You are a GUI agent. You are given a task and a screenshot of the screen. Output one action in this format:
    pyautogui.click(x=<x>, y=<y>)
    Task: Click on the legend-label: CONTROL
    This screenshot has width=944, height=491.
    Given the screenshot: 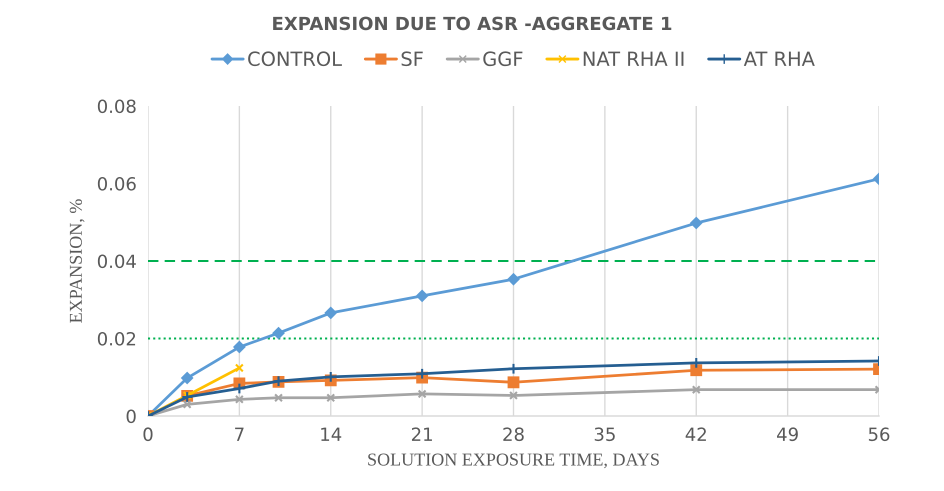 What is the action you would take?
    pyautogui.click(x=295, y=58)
    